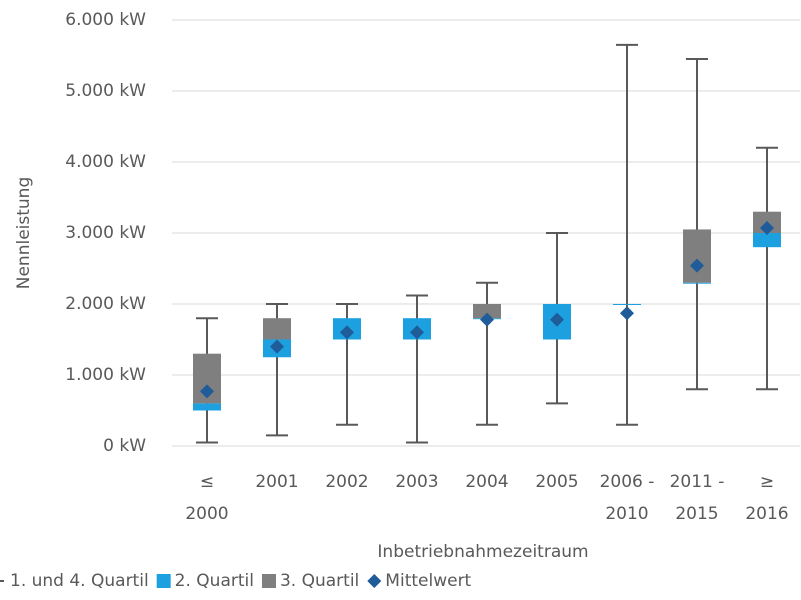  I want to click on y-tick-label: 3.000 kW, so click(105, 233).